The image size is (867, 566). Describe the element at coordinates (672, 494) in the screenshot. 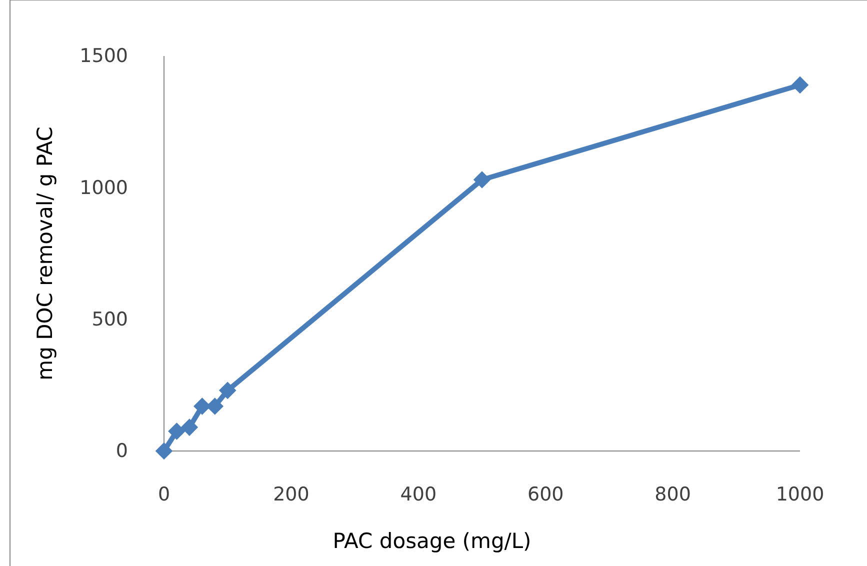

I see `x-tick-label: 800` at that location.